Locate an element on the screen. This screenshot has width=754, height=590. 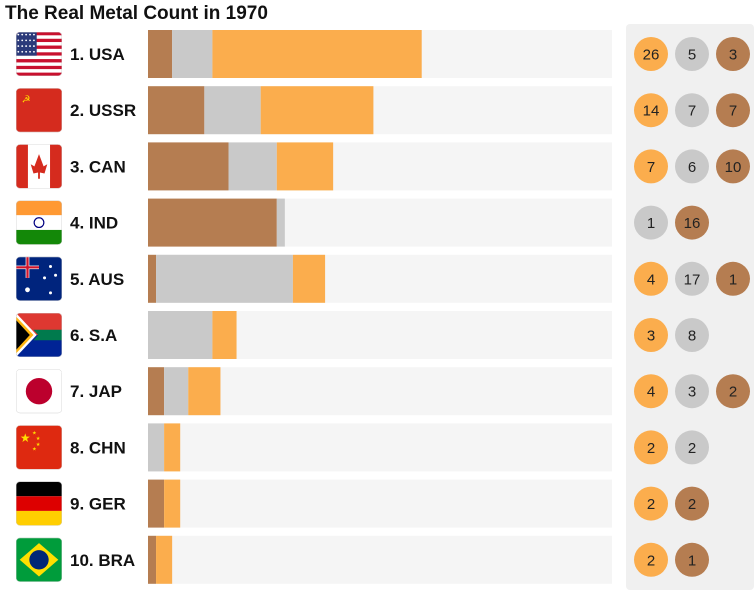
medal-badge-gold: 14 is located at coordinates (651, 110).